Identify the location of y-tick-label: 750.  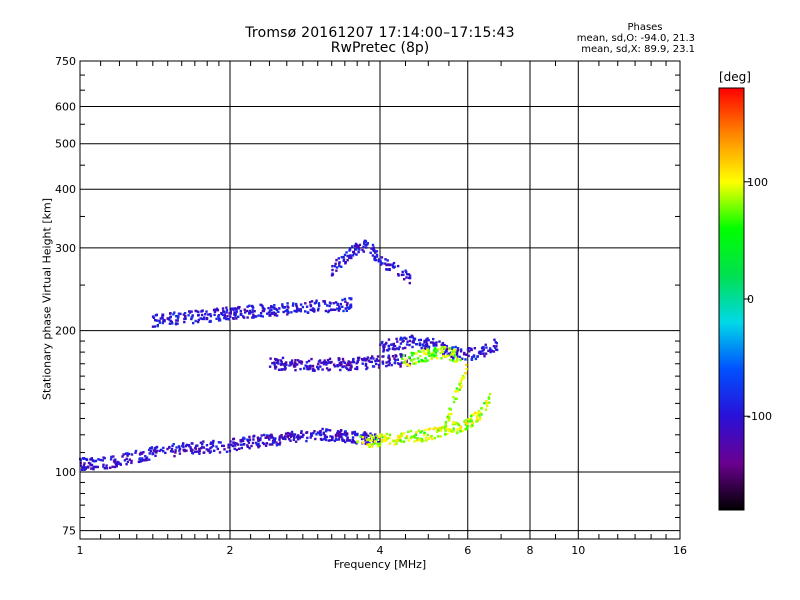
(65, 61).